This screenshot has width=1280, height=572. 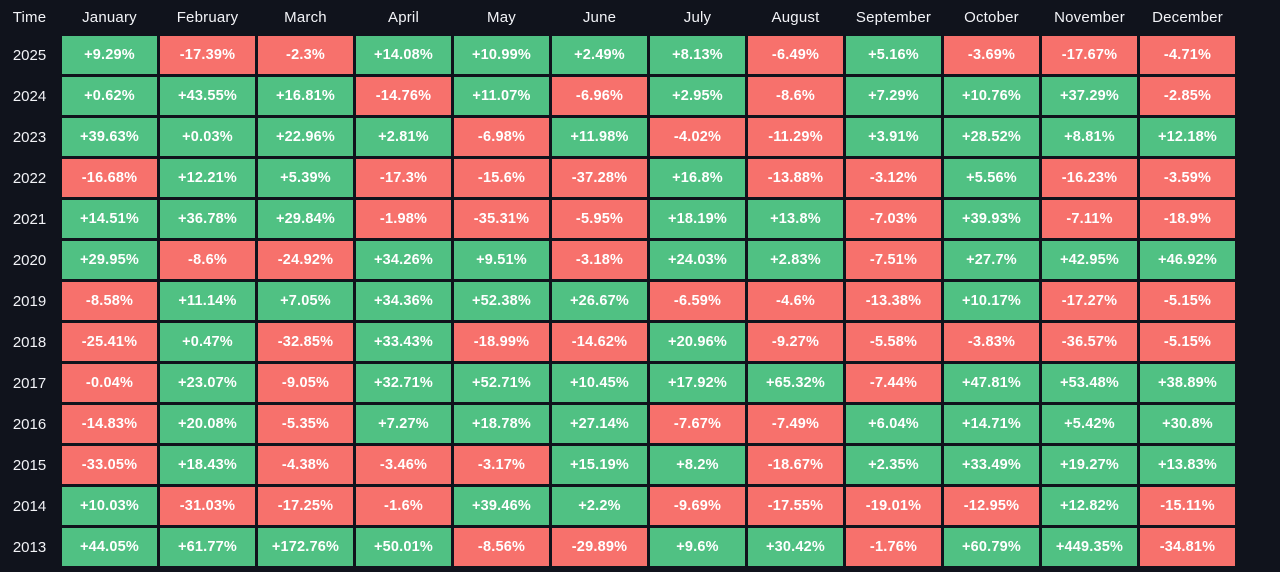 I want to click on time-column-header: Time, so click(x=29, y=17).